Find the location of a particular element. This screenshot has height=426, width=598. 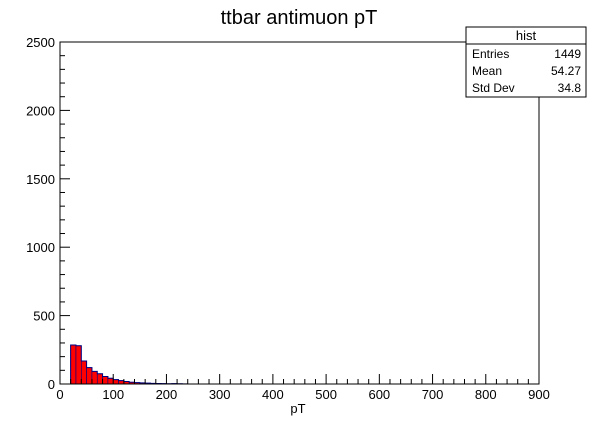

x-tick-label: 500 is located at coordinates (326, 394).